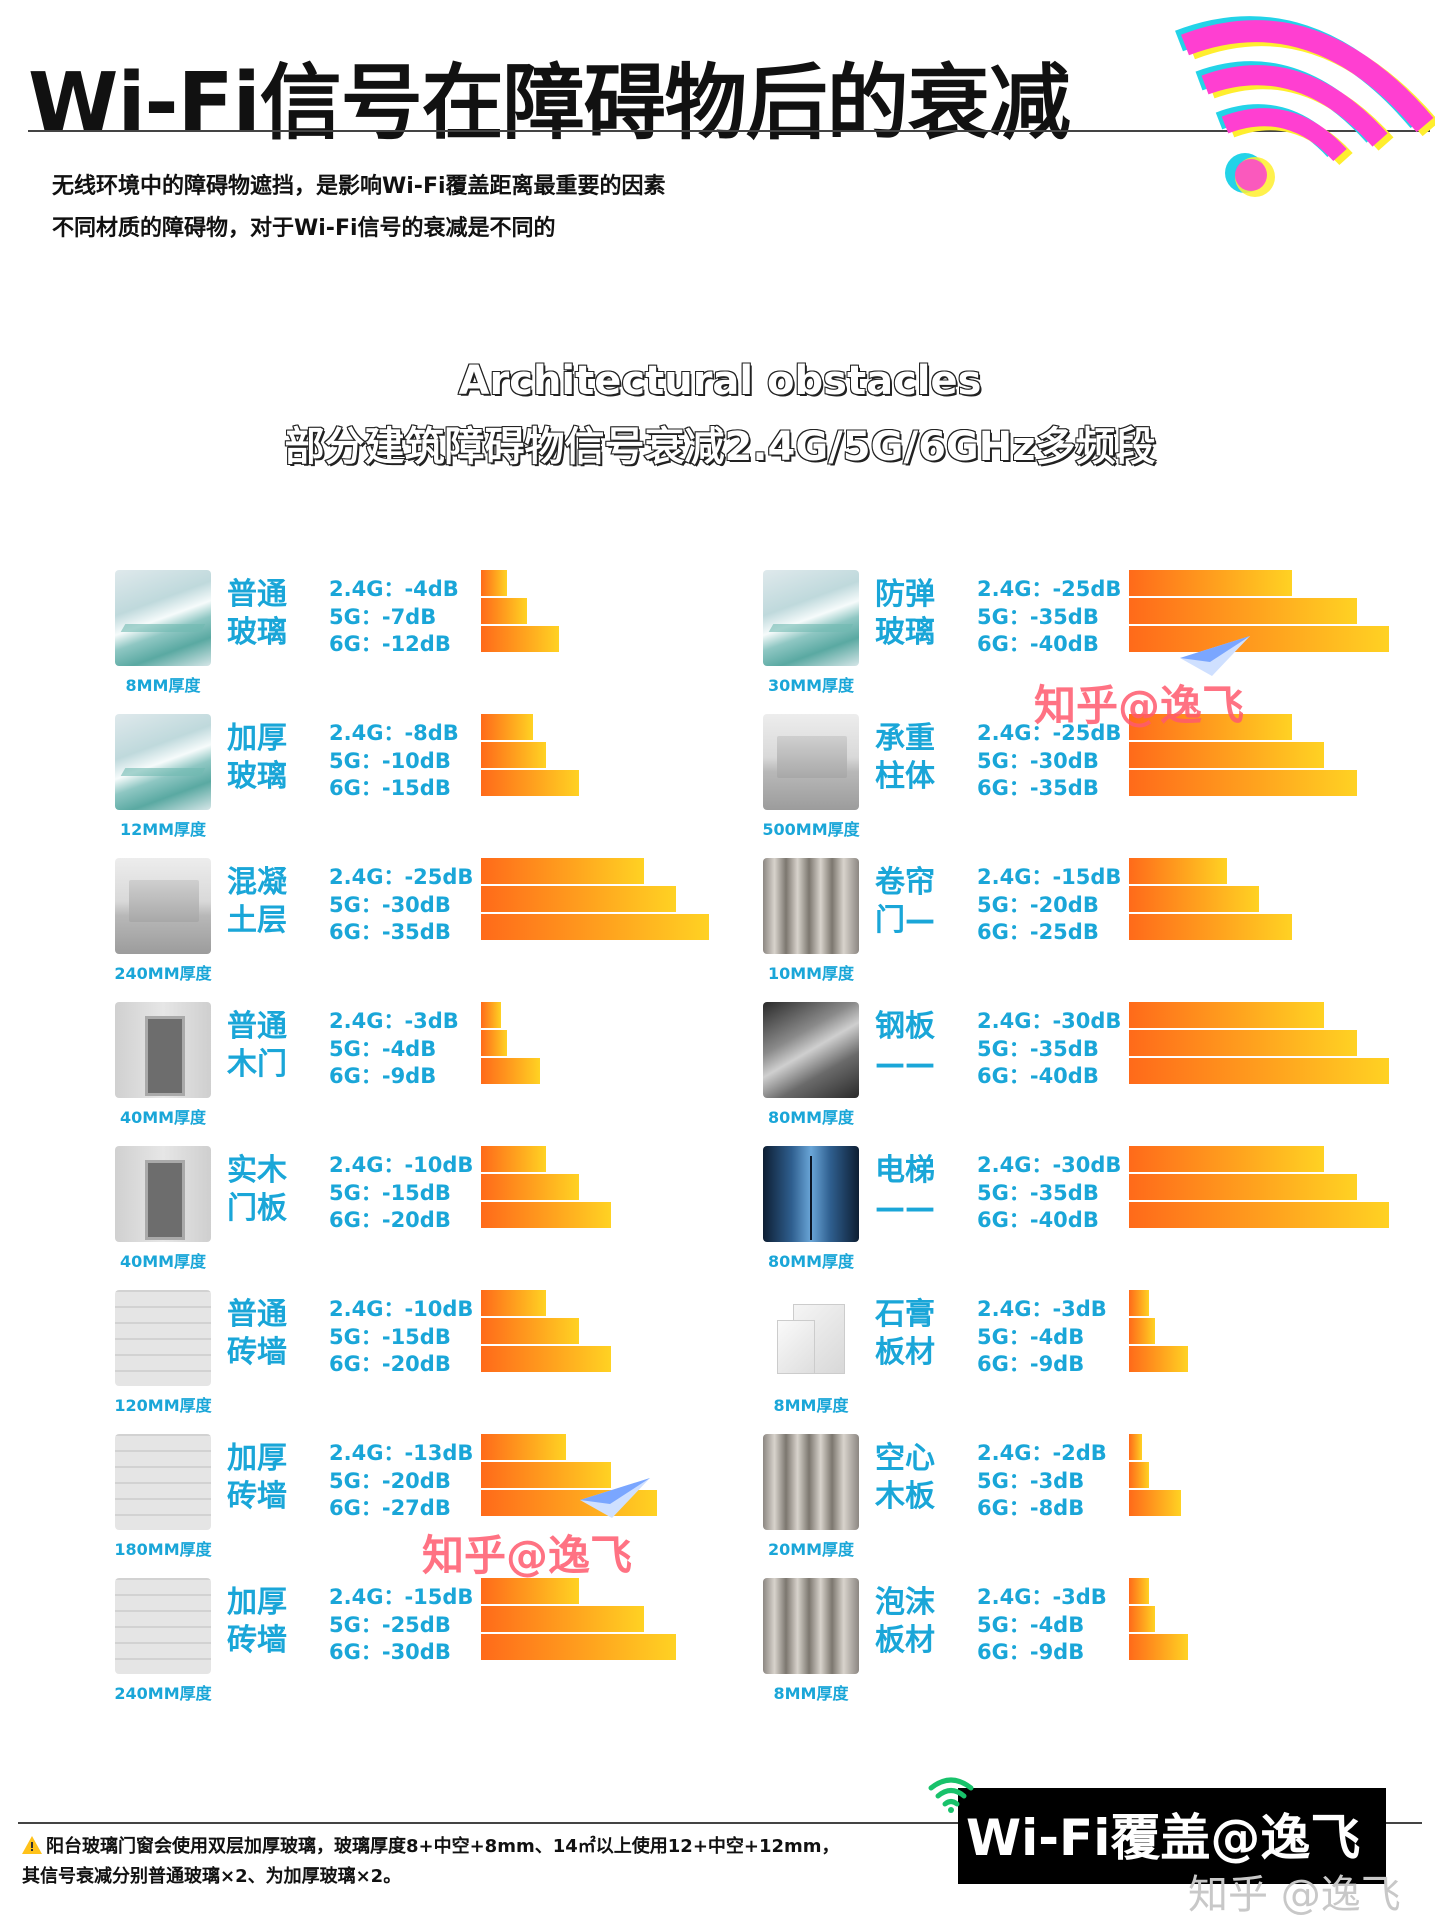  What do you see at coordinates (444, 1648) in the screenshot?
I see `material-row: 240MM厚度 加厚 砖墙 2.4G：-15dB 5G：-25dB 6G：-30dB` at bounding box center [444, 1648].